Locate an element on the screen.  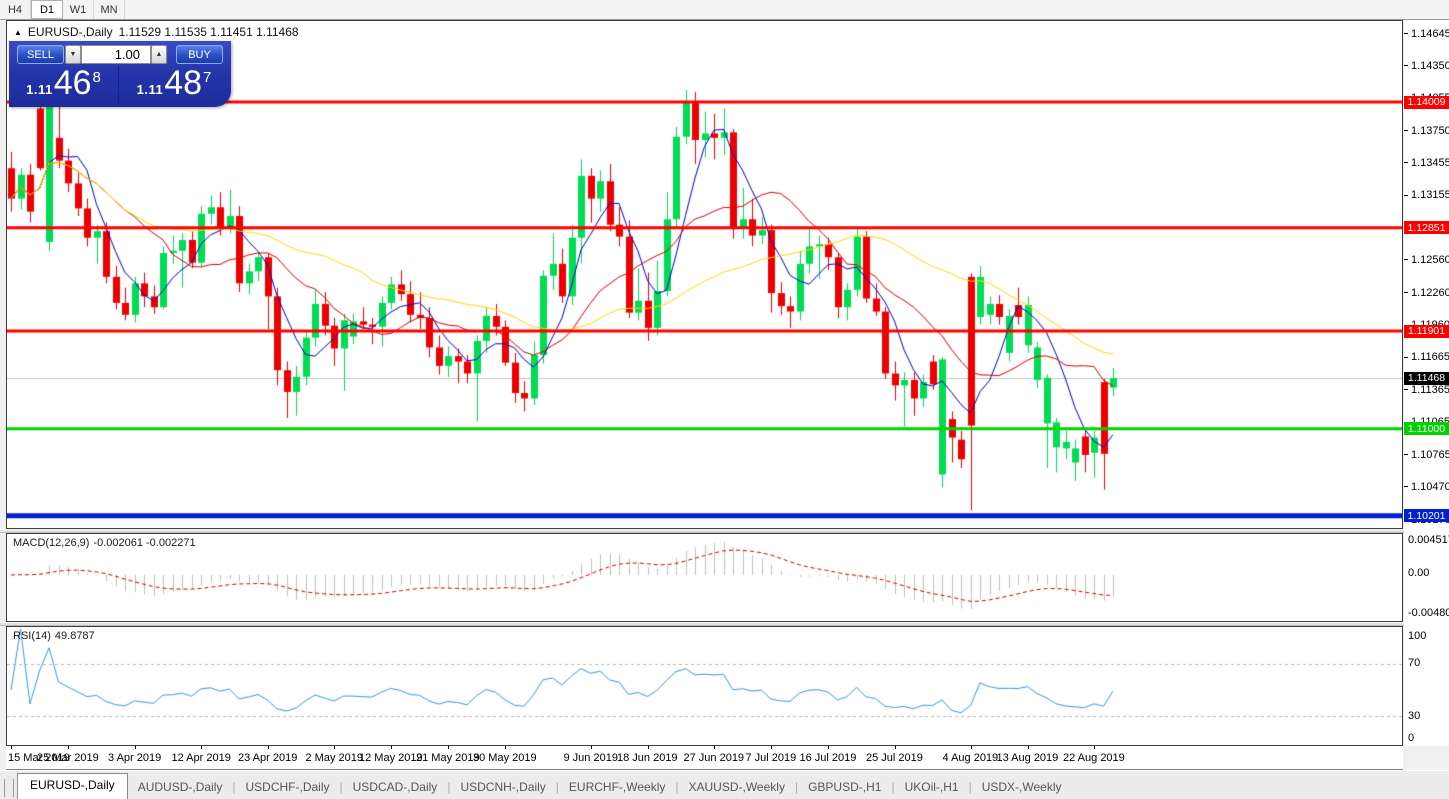
timeframe-tab-mn: MN is located at coordinates (109, 9).